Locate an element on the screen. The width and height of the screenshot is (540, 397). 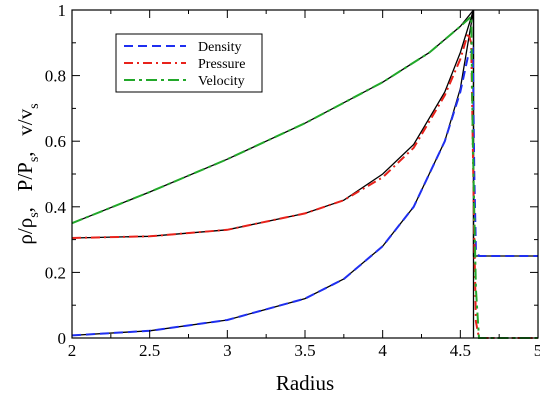
x-tick-label: 2.5 is located at coordinates (149, 350).